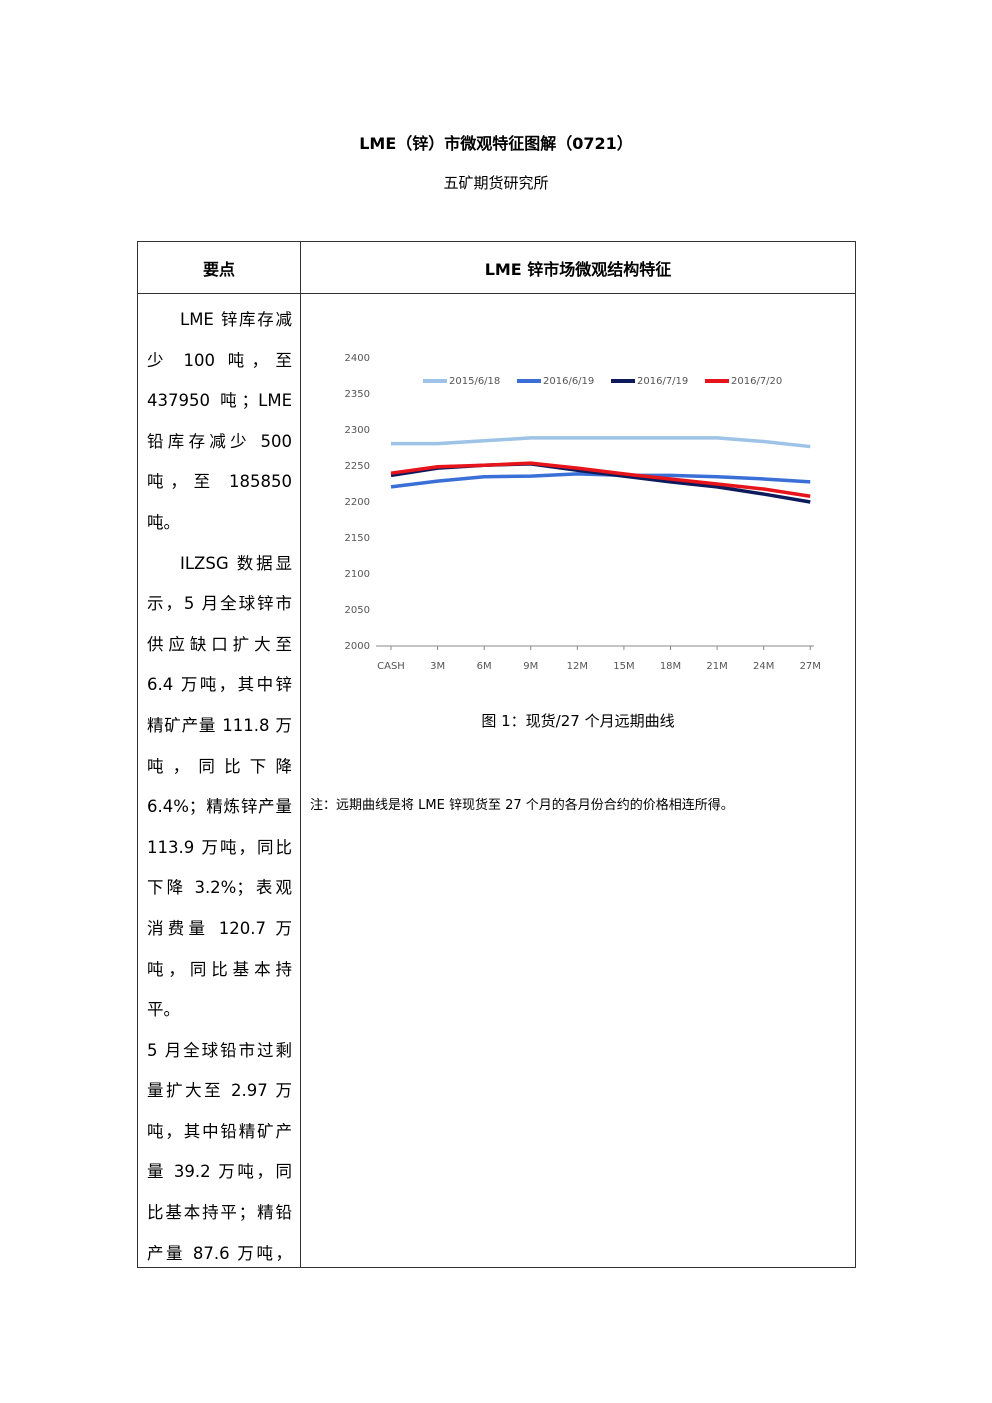 This screenshot has width=992, height=1403. I want to click on y-tick-label: 2200, so click(357, 502).